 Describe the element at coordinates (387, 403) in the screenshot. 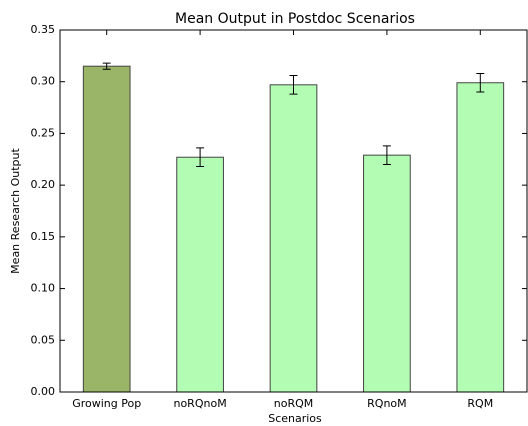

I see `x-tick-label: RQnoM` at that location.